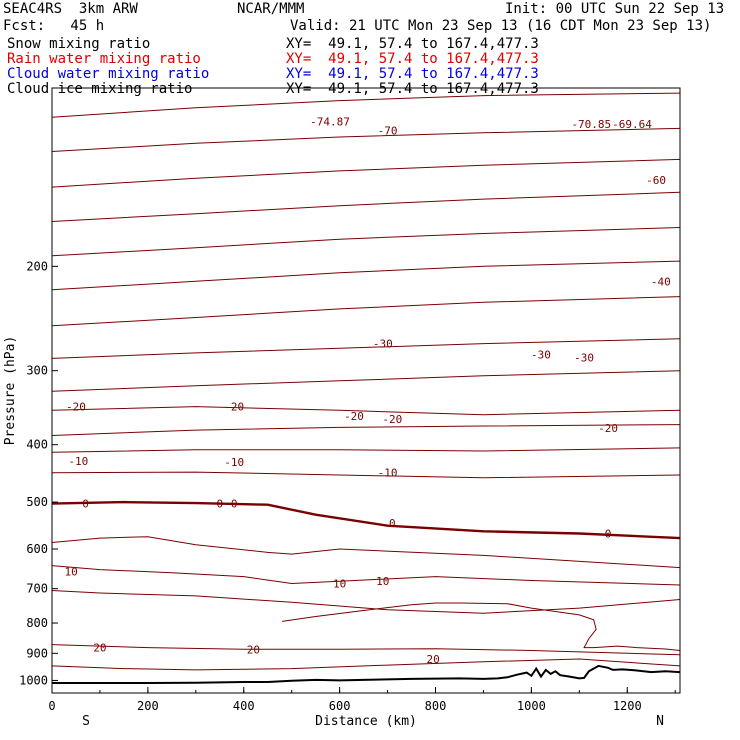 The image size is (740, 740). Describe the element at coordinates (366, 105) in the screenshot. I see `contour--70` at that location.